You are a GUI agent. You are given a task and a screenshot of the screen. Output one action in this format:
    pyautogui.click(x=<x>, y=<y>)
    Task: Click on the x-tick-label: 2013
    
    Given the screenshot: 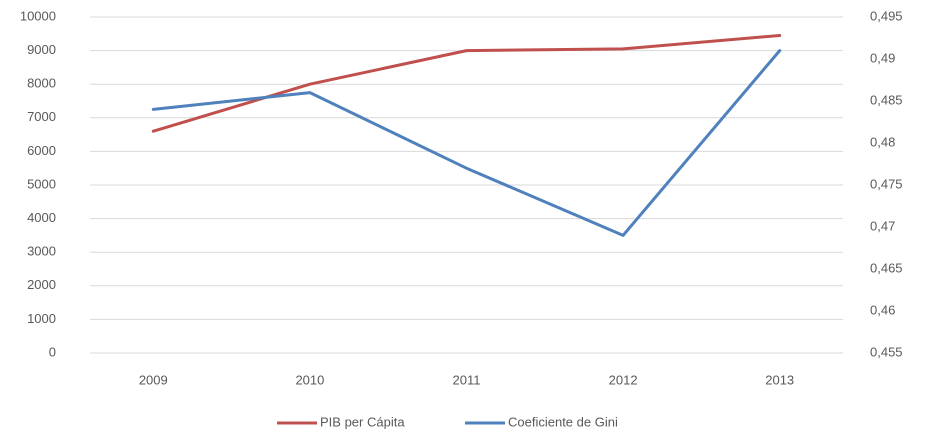 What is the action you would take?
    pyautogui.click(x=779, y=379)
    